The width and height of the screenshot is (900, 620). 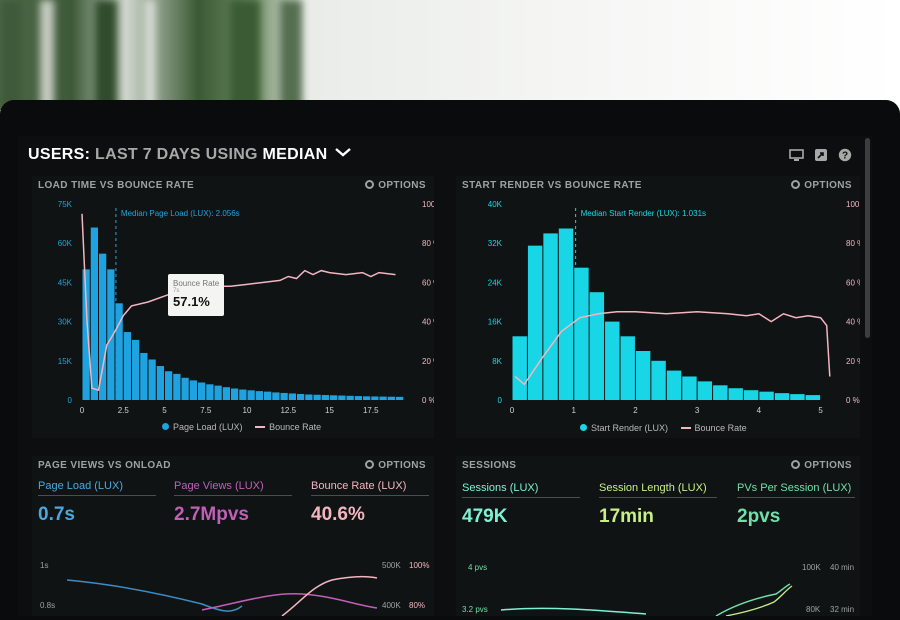 I want to click on metric-value: 0.7s, so click(x=56, y=514).